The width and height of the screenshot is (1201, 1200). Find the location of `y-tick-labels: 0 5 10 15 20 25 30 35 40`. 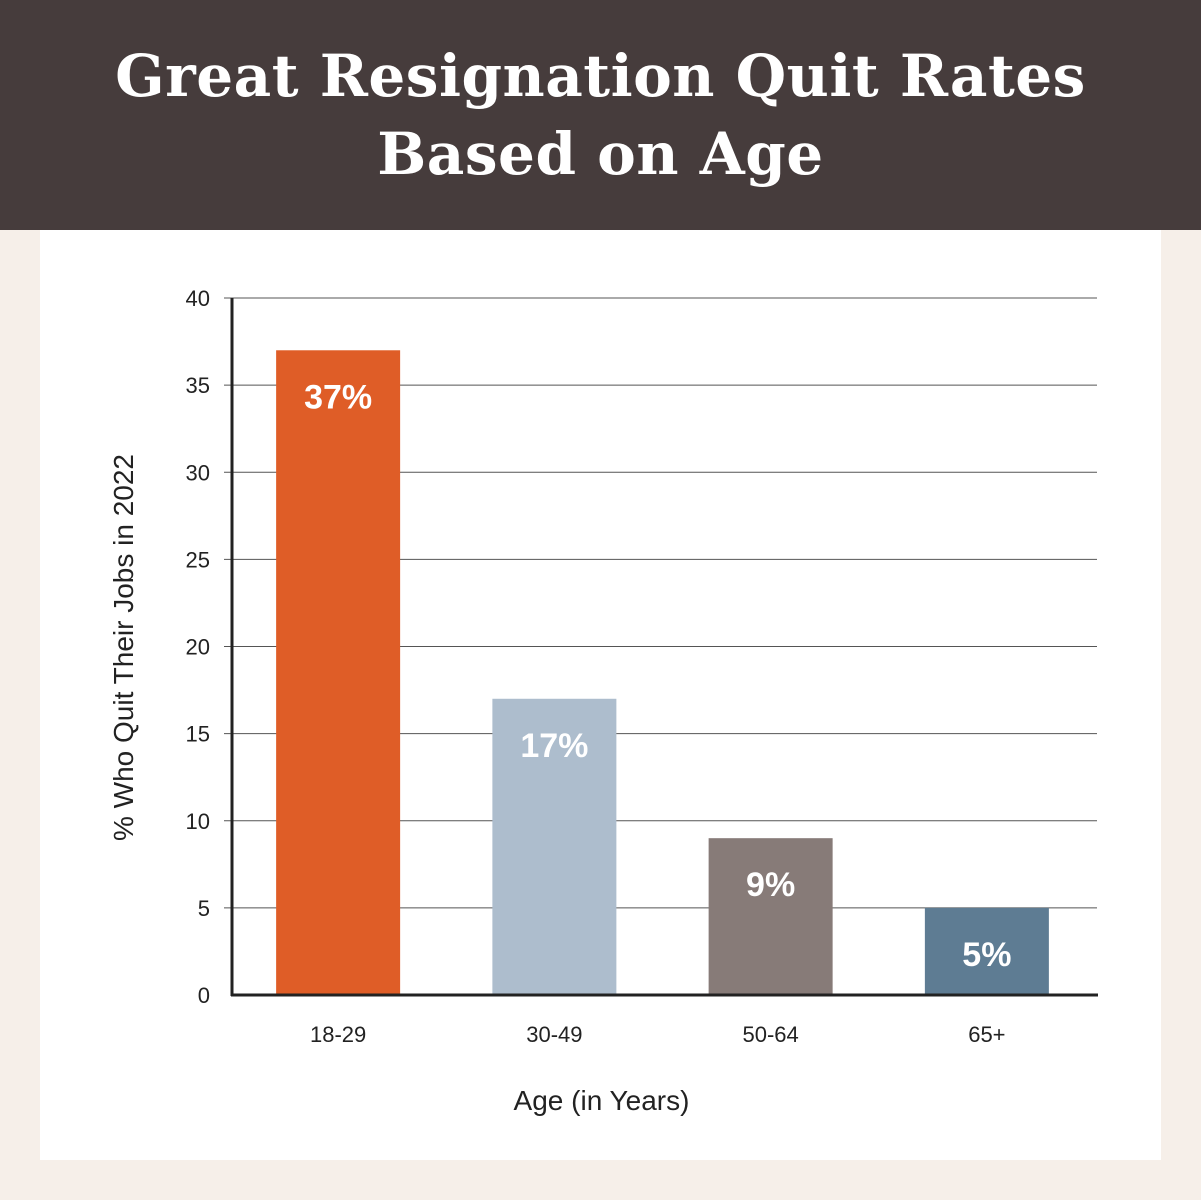

y-tick-labels: 0 5 10 15 20 25 30 35 40 is located at coordinates (198, 647).